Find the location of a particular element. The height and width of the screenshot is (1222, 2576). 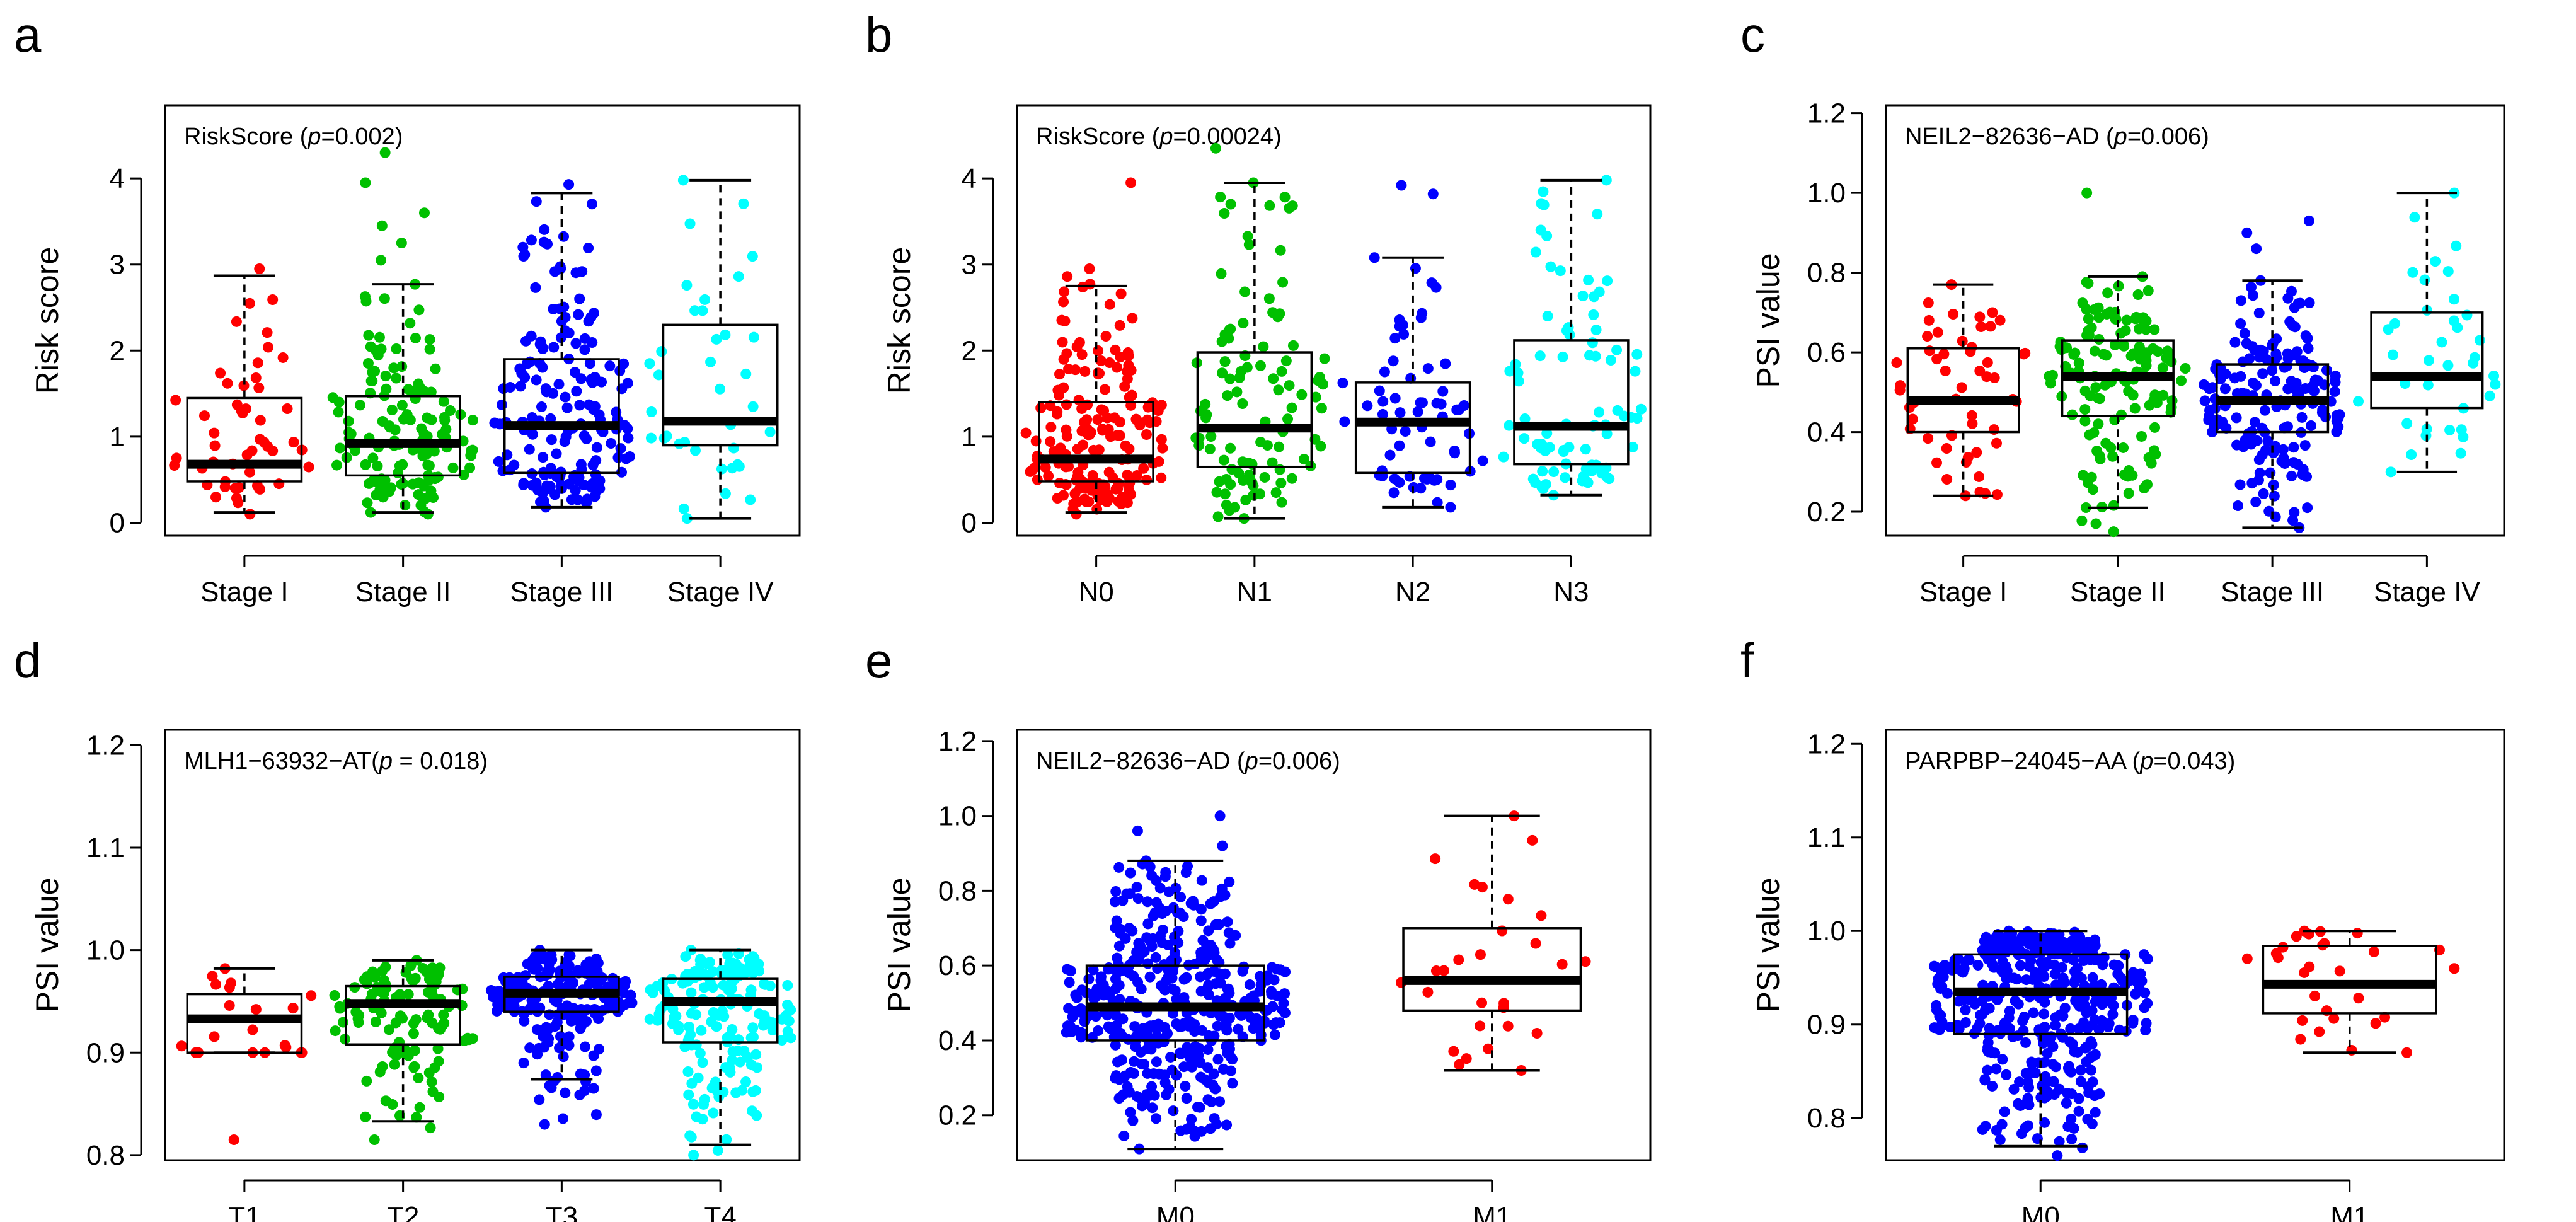

y-tick-label: 3 is located at coordinates (969, 265).